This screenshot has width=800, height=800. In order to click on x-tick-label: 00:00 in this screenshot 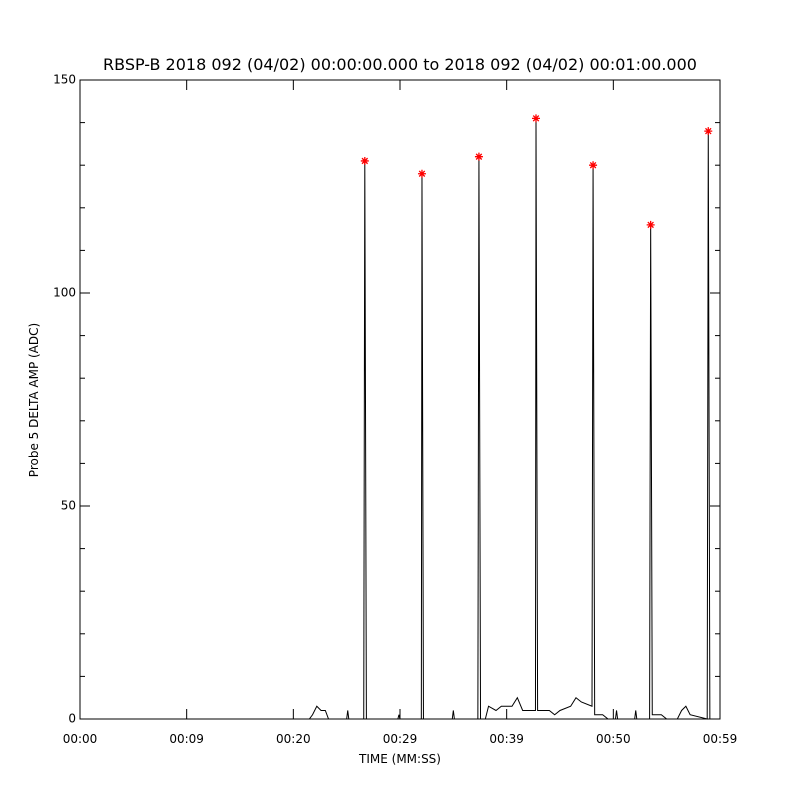, I will do `click(80, 739)`.